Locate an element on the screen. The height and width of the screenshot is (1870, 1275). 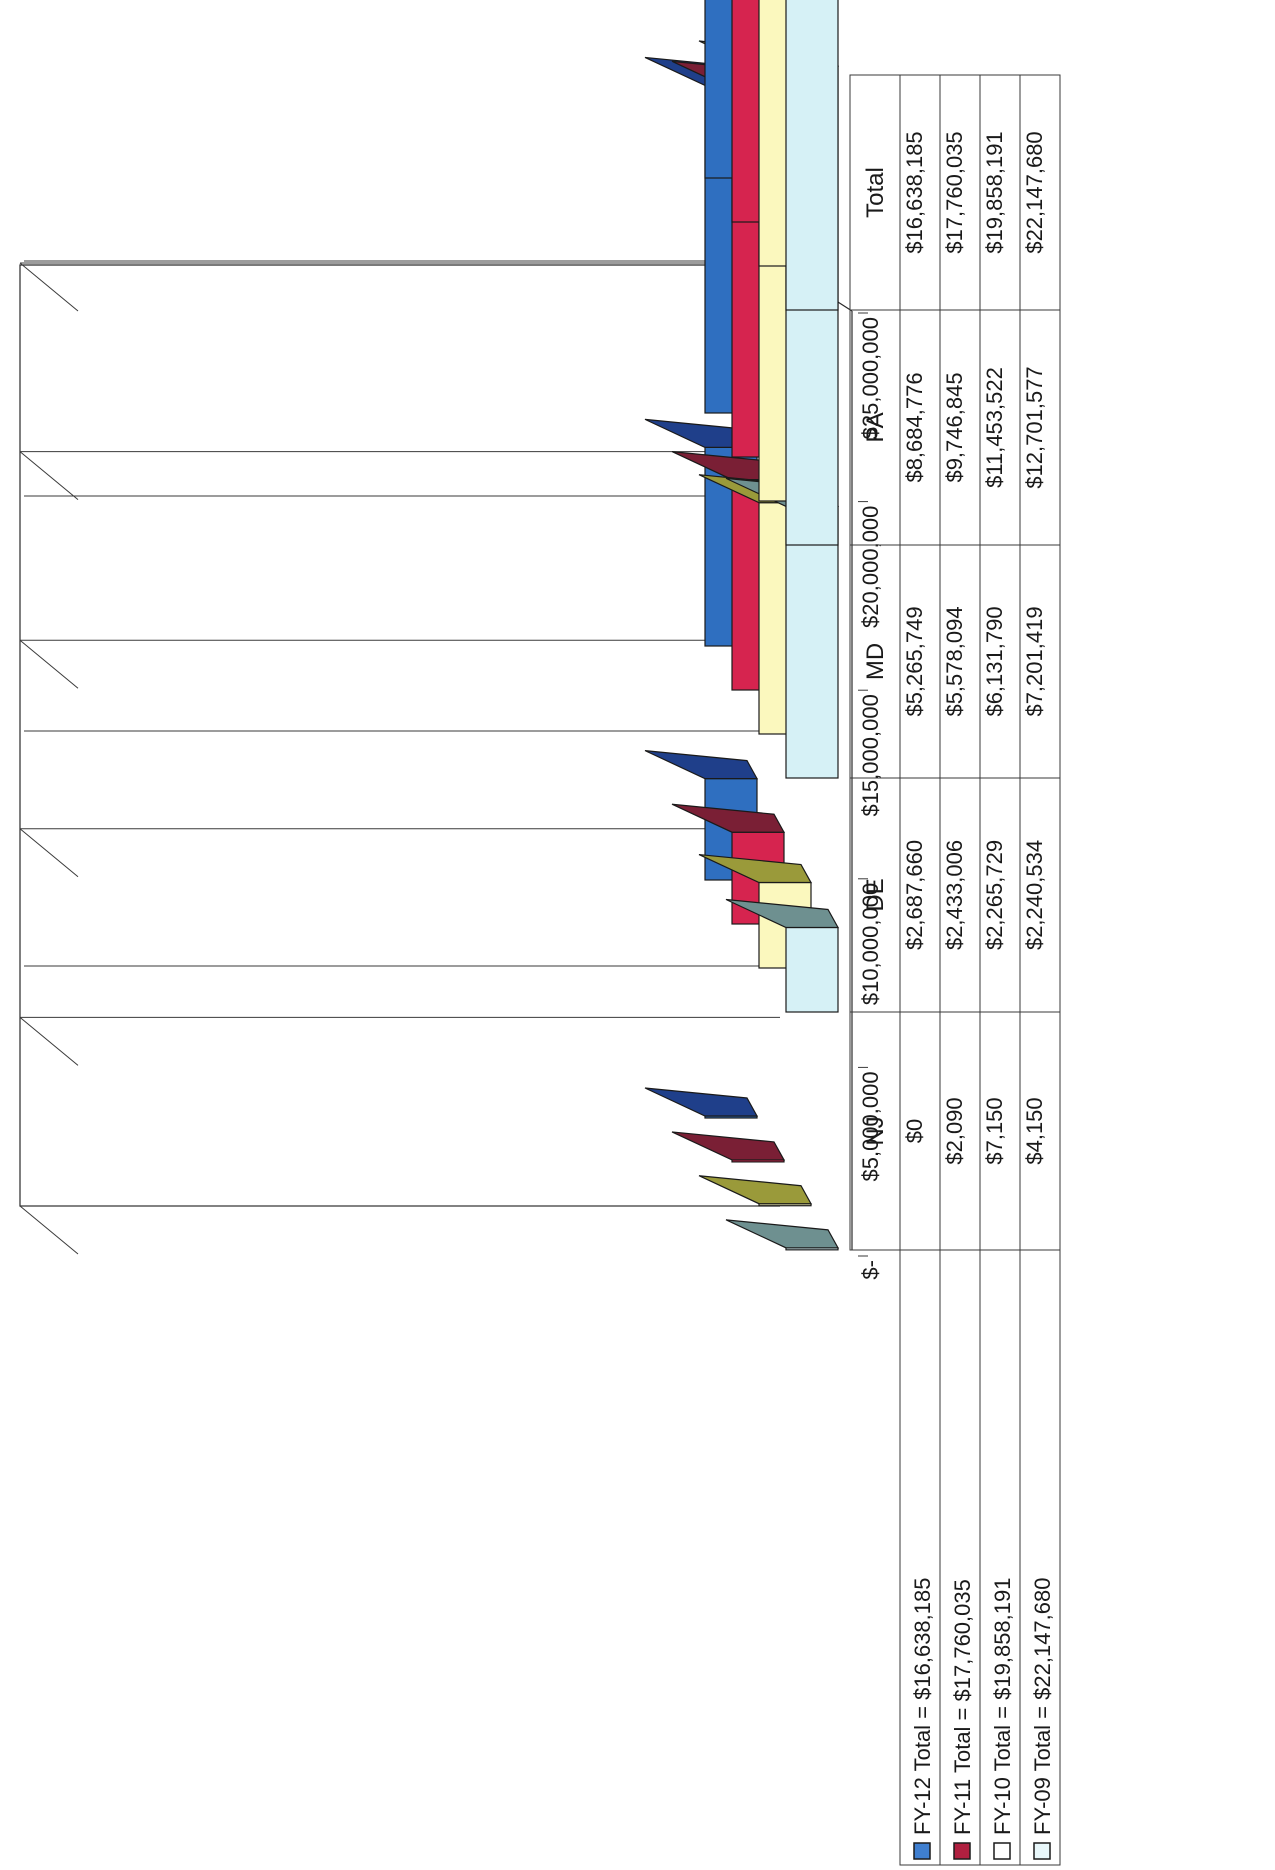
legend-label-fy-09: FY-09 Total = $22,147,680 is located at coordinates (1042, 1707).